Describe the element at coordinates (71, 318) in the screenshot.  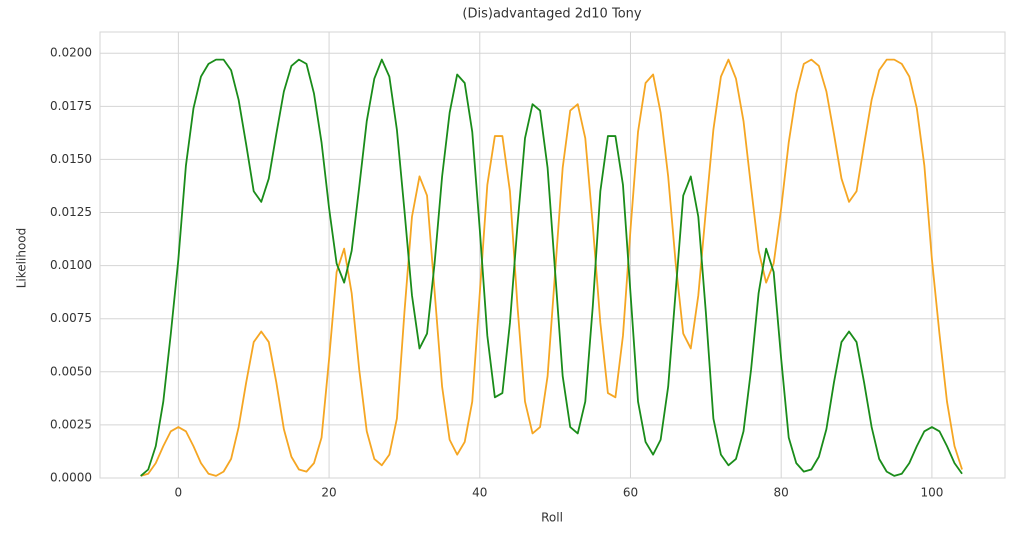
I see `y-tick-label: 0.0075` at that location.